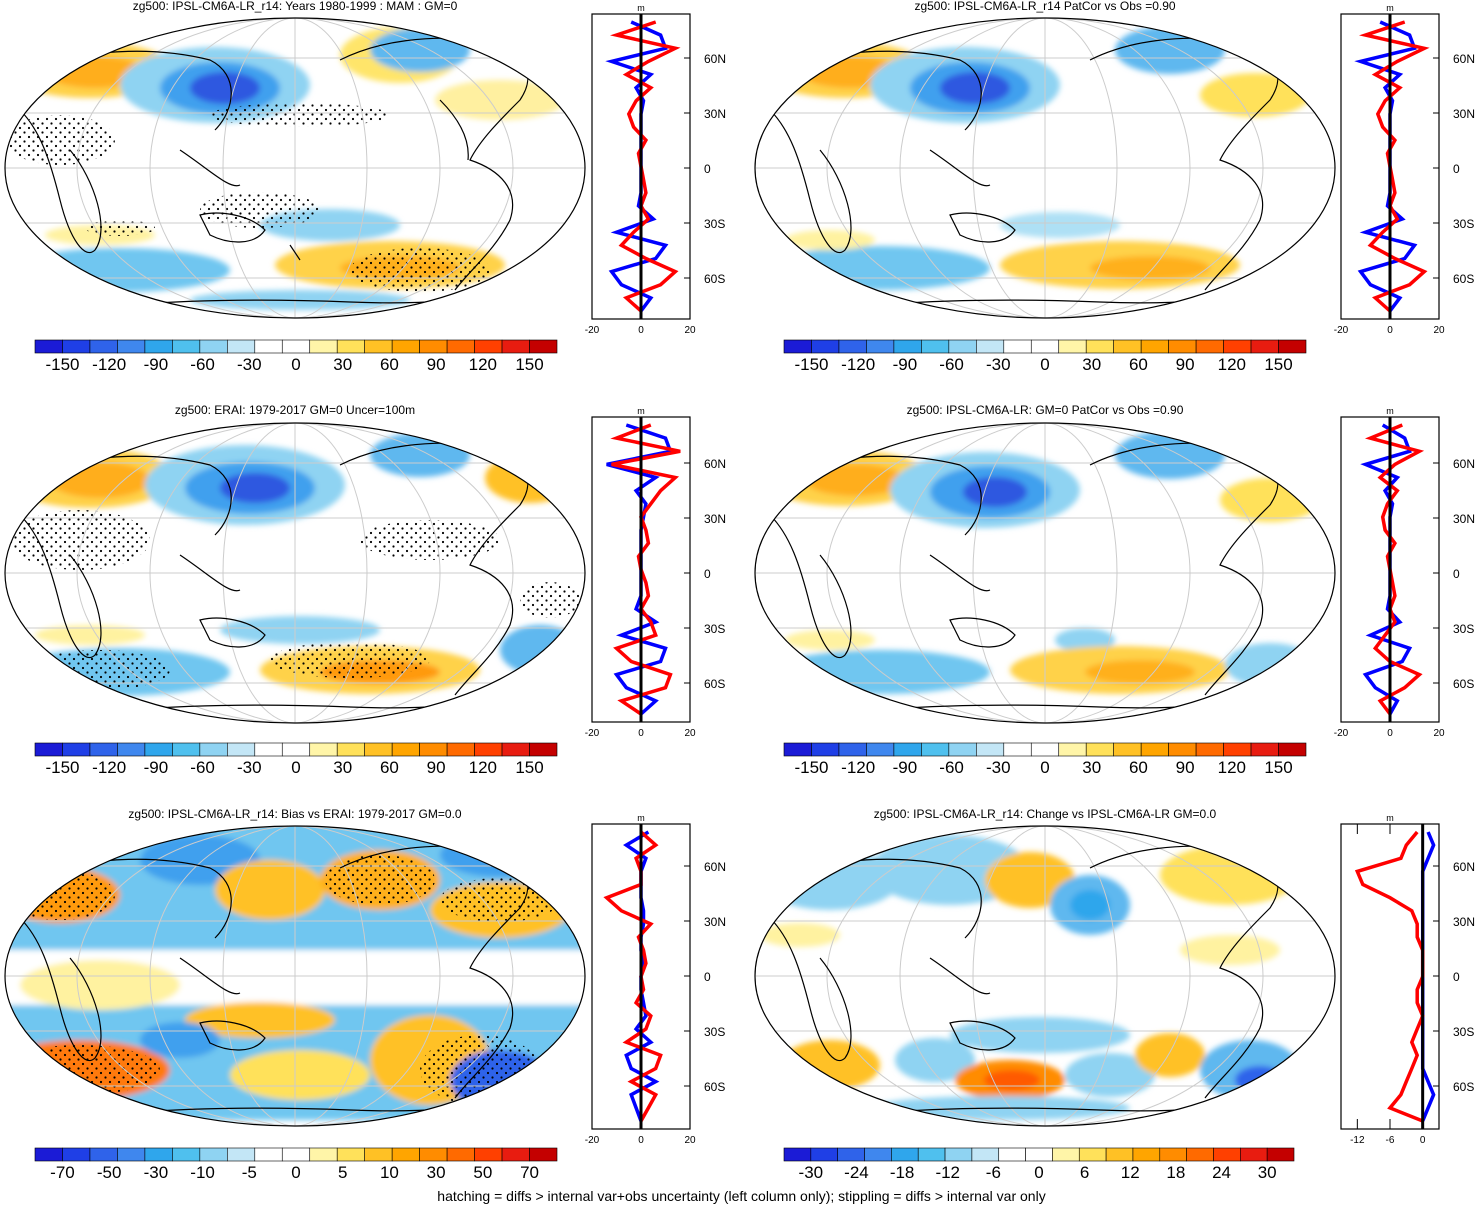 The height and width of the screenshot is (1211, 1483). I want to click on colorbar-label: -6, so click(993, 1172).